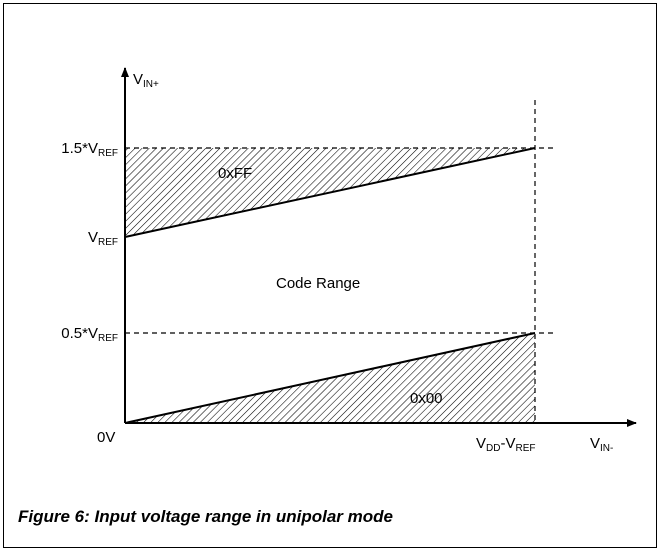  I want to click on y-label: 0V, so click(106, 437).